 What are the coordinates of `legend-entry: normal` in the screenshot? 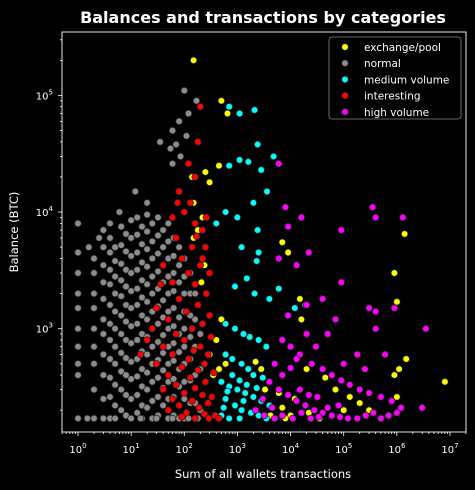 It's located at (371, 64).